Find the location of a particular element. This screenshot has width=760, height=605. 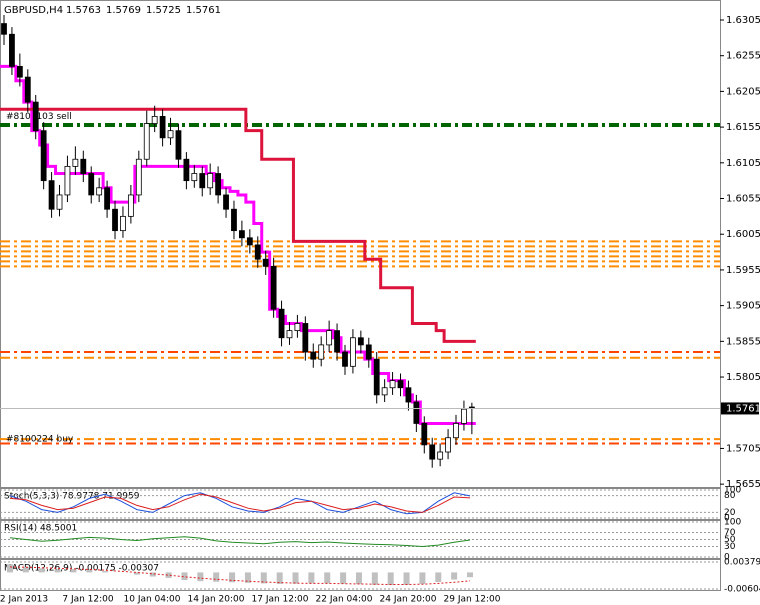

y-tick-label: 1.5655 is located at coordinates (743, 484).